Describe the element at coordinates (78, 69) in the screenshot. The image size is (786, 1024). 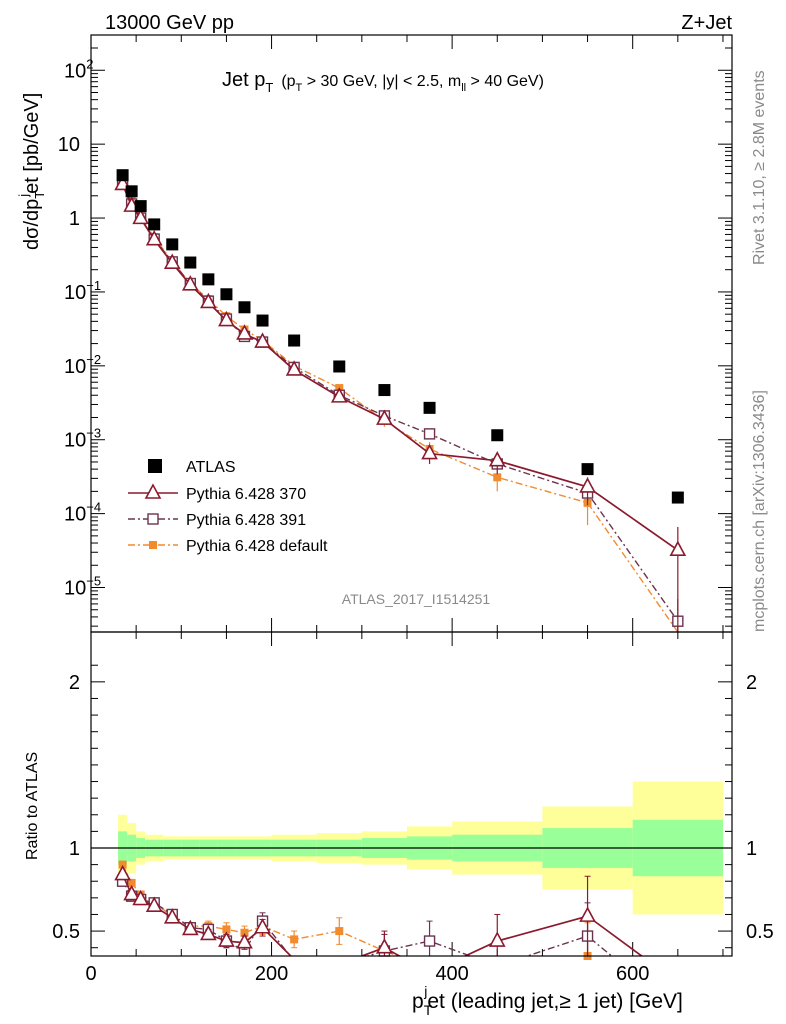
I see `main-y-tick-label-0: 10²` at that location.